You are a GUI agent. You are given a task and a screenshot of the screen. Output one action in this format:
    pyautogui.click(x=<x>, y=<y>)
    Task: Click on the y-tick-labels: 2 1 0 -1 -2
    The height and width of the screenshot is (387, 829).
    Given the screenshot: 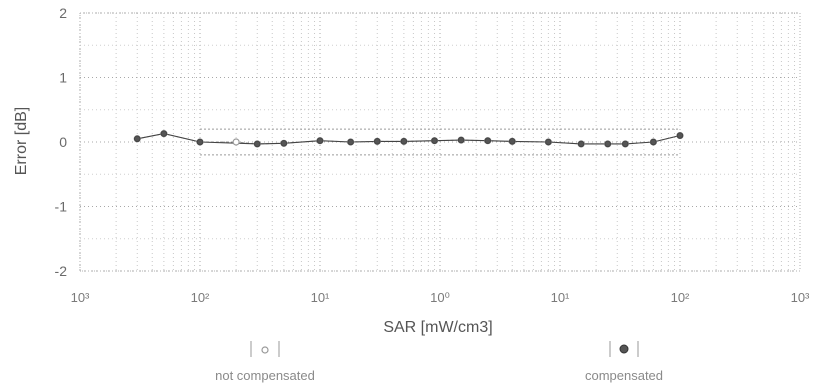 What is the action you would take?
    pyautogui.click(x=61, y=142)
    